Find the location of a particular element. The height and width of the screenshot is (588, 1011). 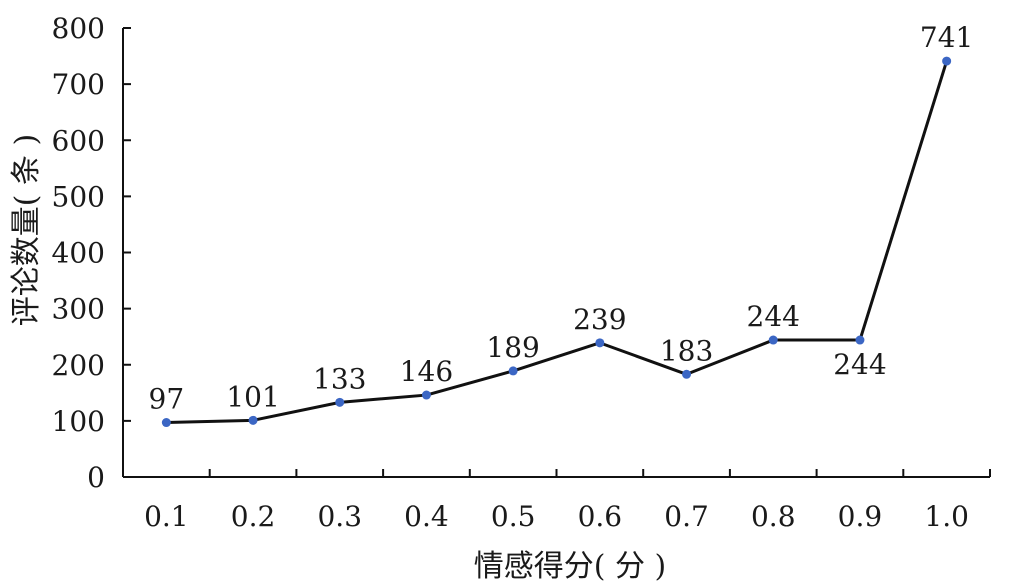

y-tick-label: 700 is located at coordinates (78, 84).